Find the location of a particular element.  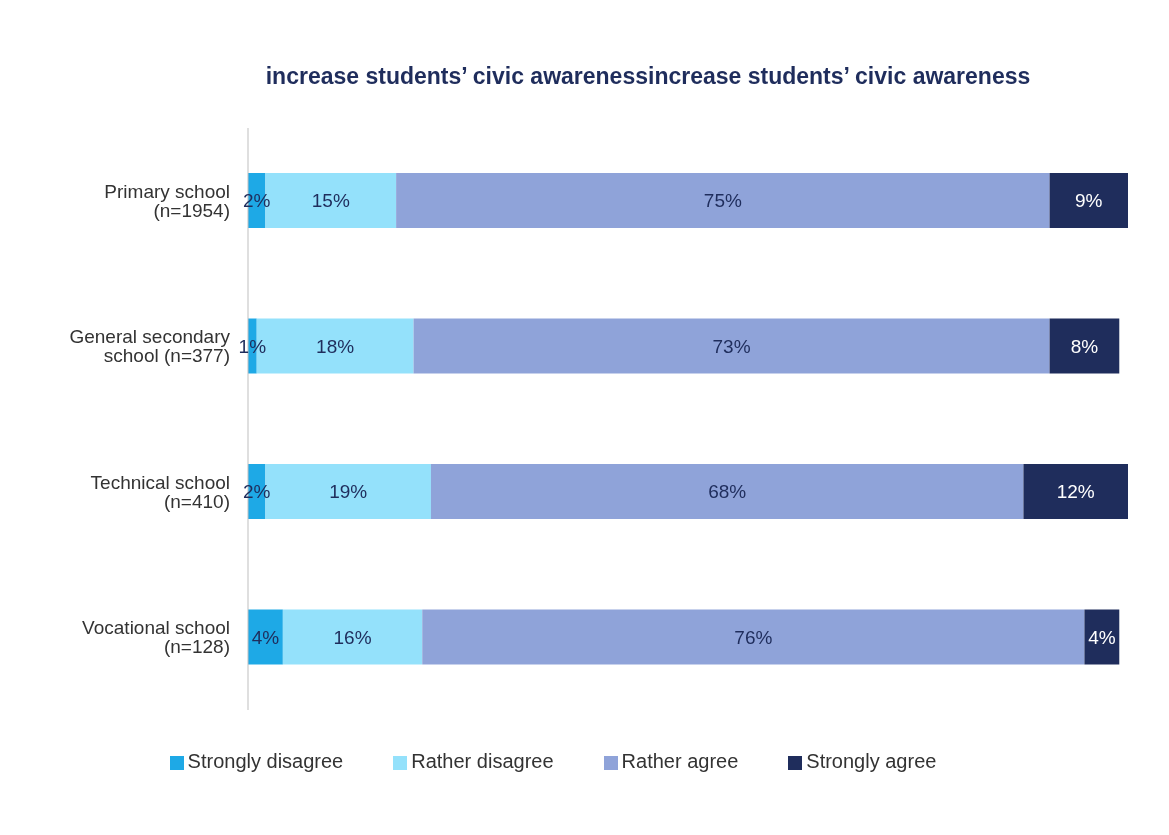

data-label: 18% is located at coordinates (335, 346).